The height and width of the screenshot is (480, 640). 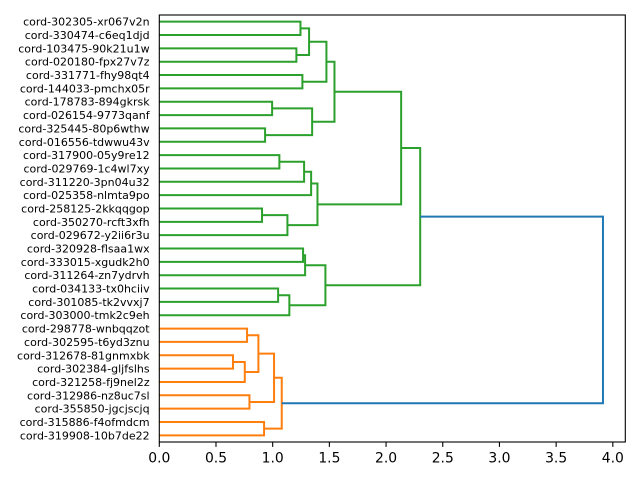 What do you see at coordinates (91, 382) in the screenshot?
I see `leaf-label: cord-321258-fj9nel2z` at bounding box center [91, 382].